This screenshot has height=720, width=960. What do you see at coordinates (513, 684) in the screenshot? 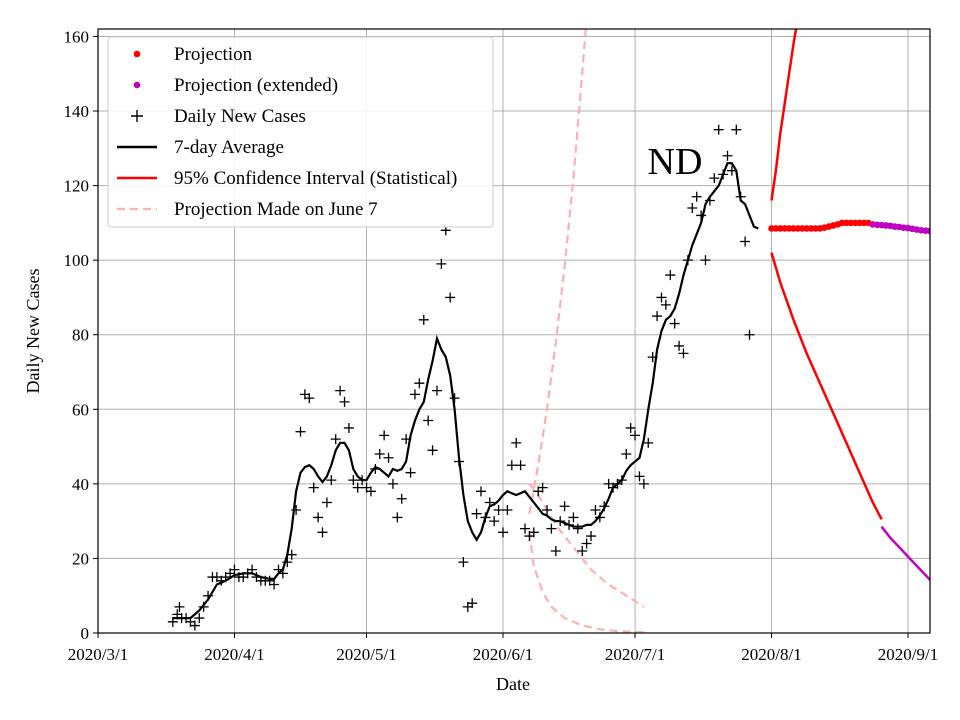
I see `x-axis-label: Date` at bounding box center [513, 684].